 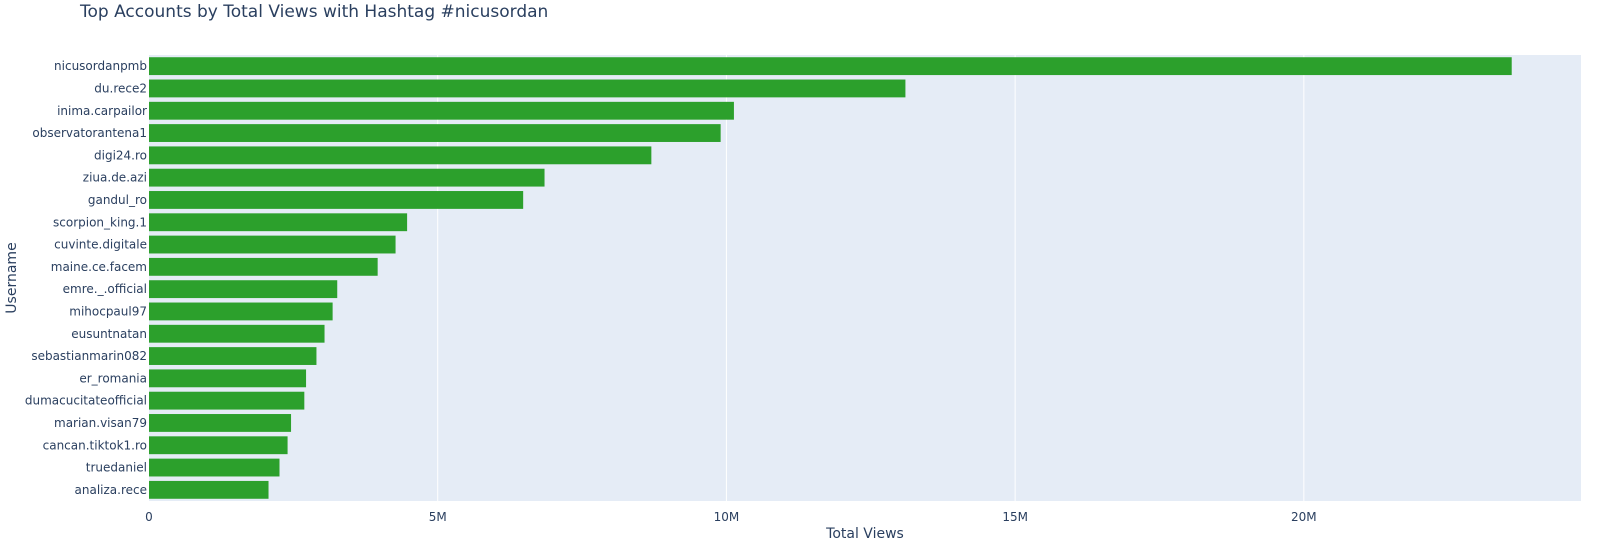 What do you see at coordinates (237, 333) in the screenshot?
I see `bar-eusuntnatan` at bounding box center [237, 333].